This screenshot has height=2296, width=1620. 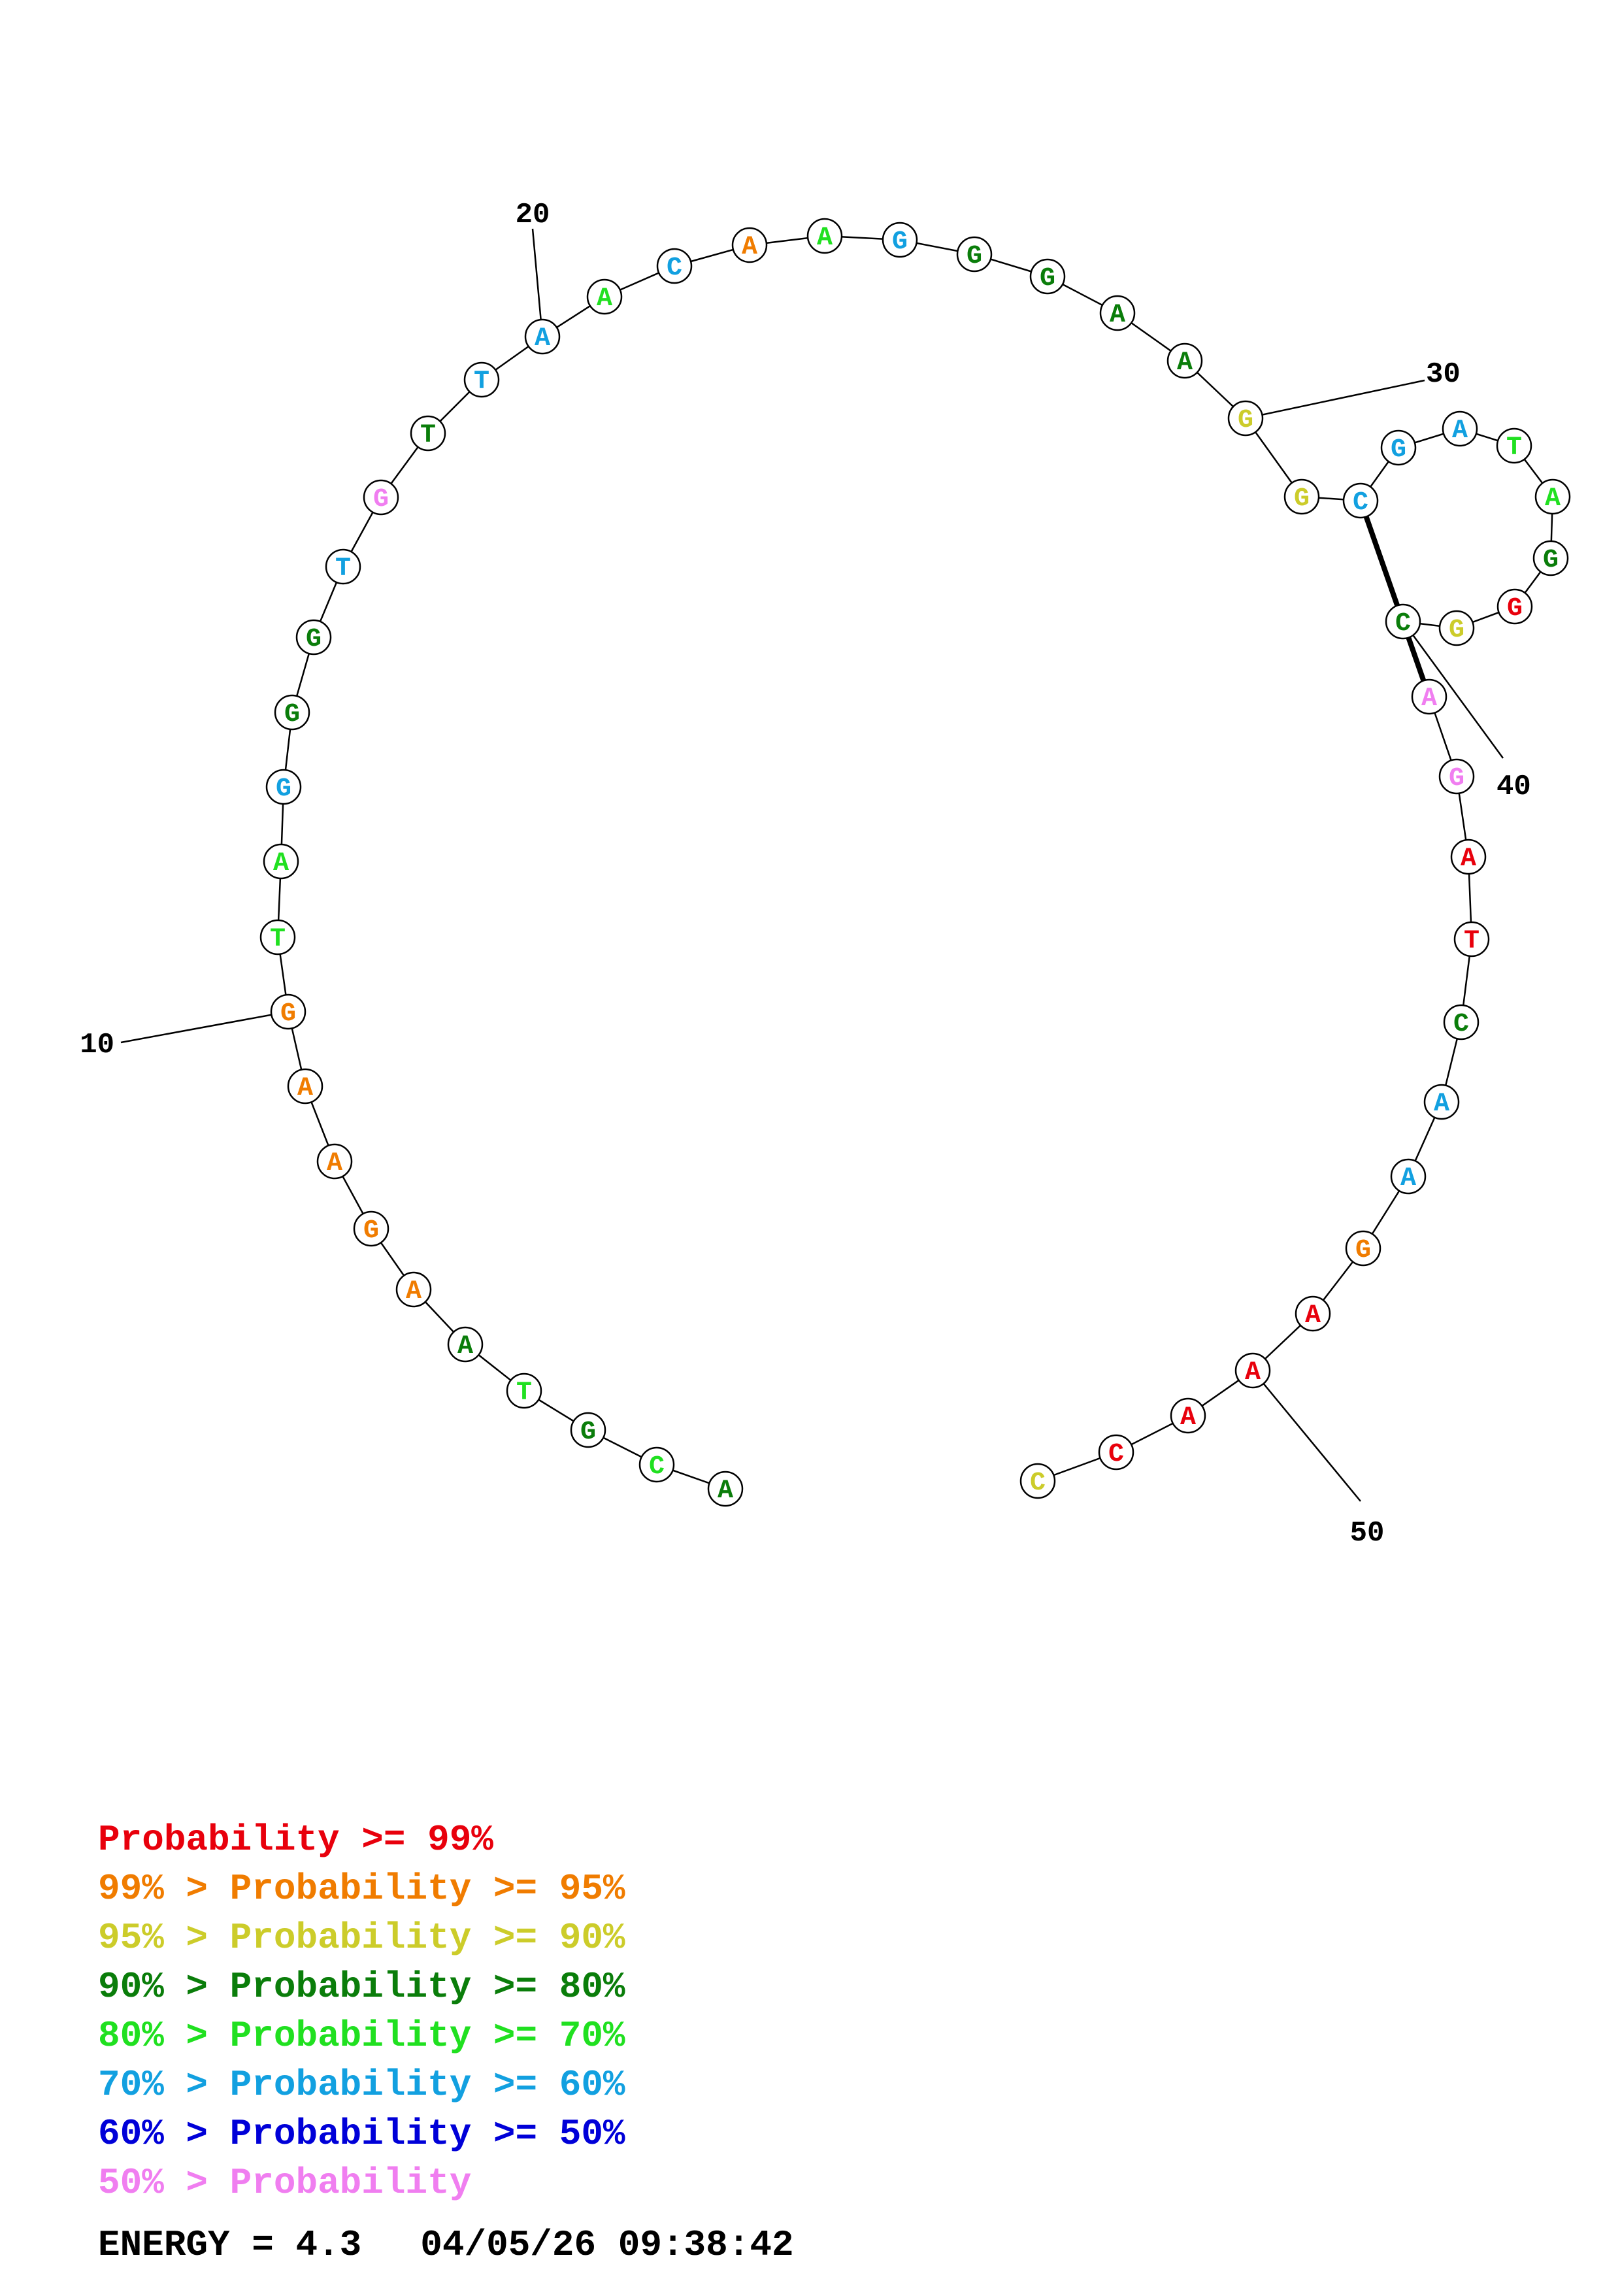 I want to click on nucleotide-11: T, so click(x=277, y=937).